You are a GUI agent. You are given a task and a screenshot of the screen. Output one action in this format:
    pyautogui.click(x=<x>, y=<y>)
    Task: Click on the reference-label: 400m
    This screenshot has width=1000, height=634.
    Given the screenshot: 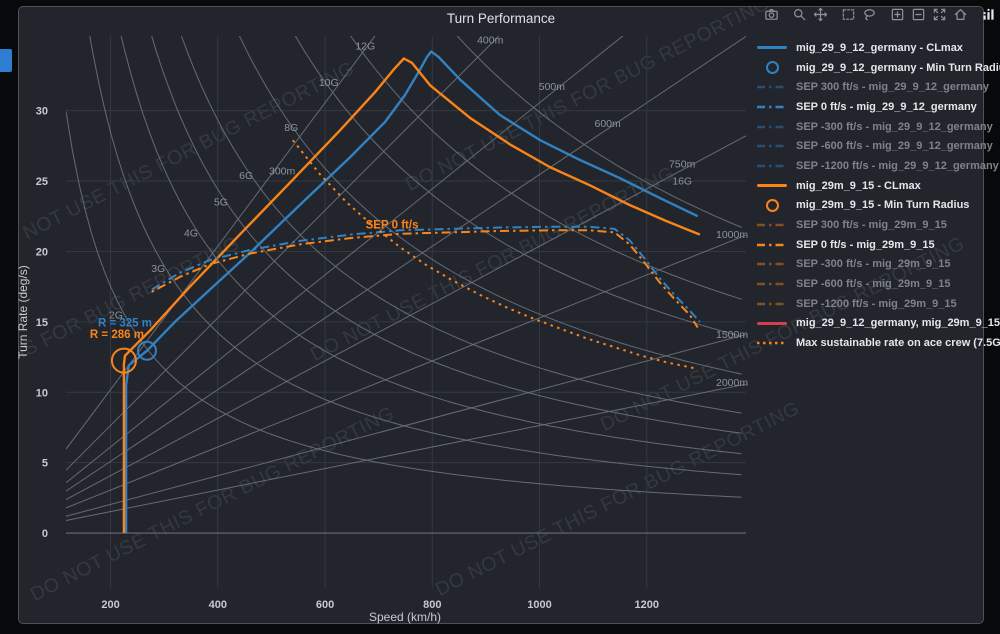 What is the action you would take?
    pyautogui.click(x=490, y=41)
    